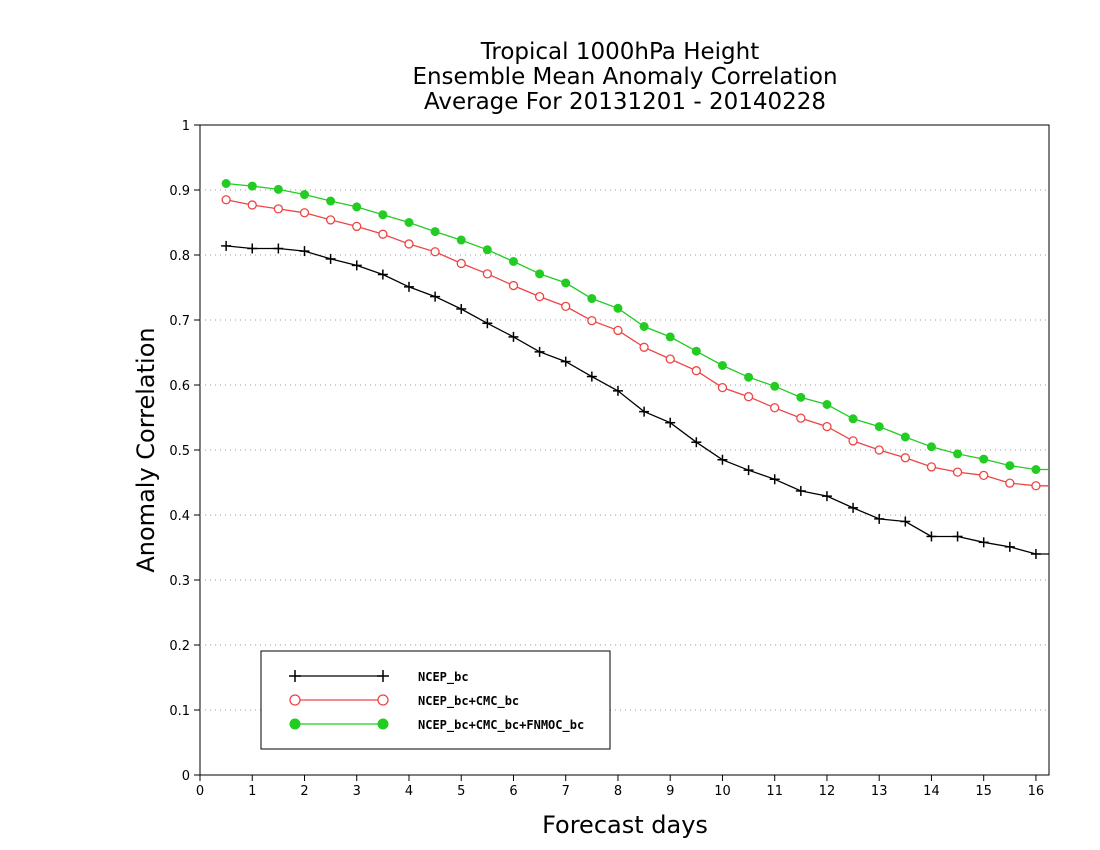 The image size is (1100, 850). I want to click on x-tick-label: 1, so click(252, 791).